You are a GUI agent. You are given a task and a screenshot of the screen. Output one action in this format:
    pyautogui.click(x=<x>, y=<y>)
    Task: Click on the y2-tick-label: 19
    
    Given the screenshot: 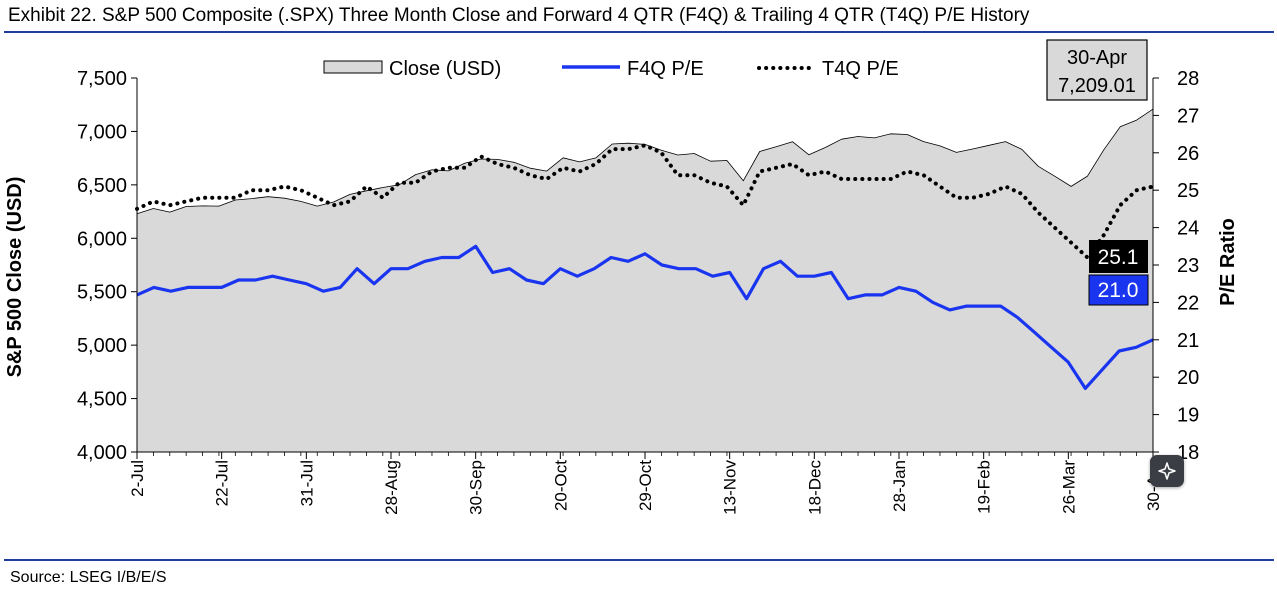 What is the action you would take?
    pyautogui.click(x=1188, y=416)
    